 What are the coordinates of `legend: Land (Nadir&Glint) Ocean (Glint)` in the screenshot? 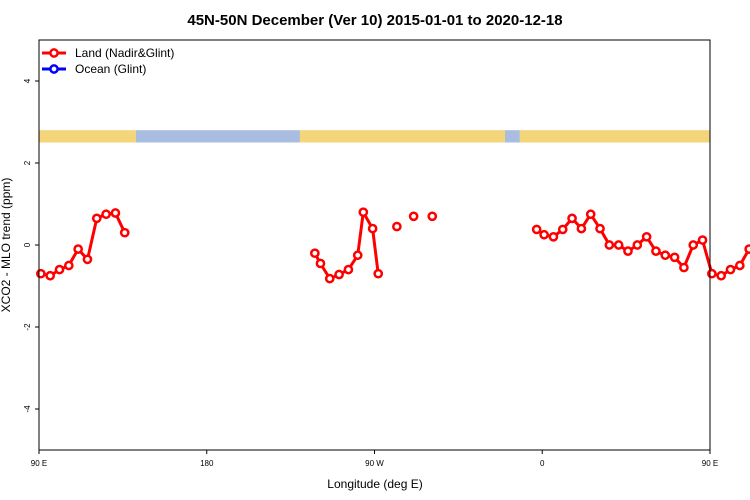 It's located at (108, 61).